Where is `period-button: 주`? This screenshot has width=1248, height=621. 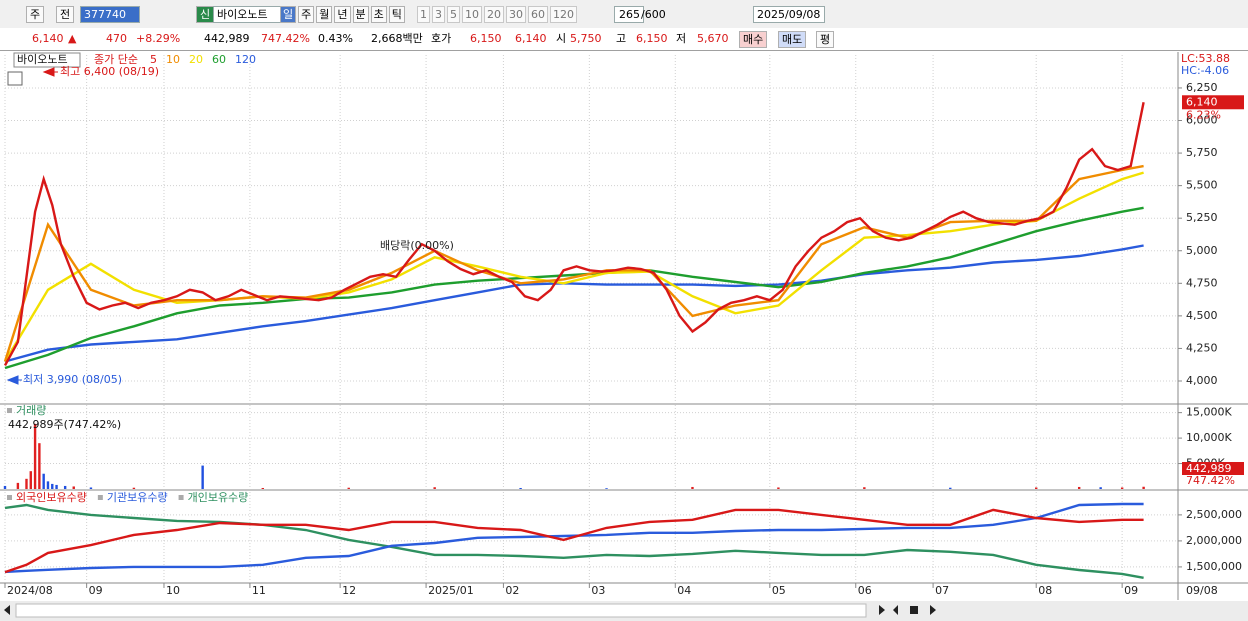
period-button: 주 is located at coordinates (306, 14).